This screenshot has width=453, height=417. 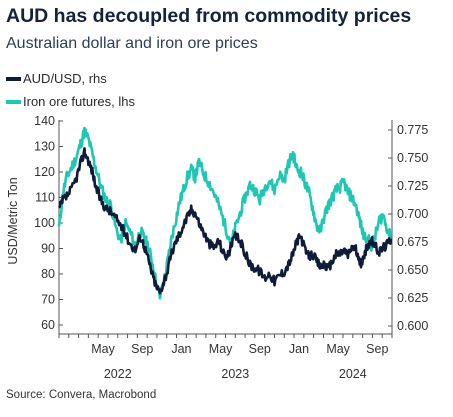 I want to click on x-year-label: 2024, so click(x=353, y=374).